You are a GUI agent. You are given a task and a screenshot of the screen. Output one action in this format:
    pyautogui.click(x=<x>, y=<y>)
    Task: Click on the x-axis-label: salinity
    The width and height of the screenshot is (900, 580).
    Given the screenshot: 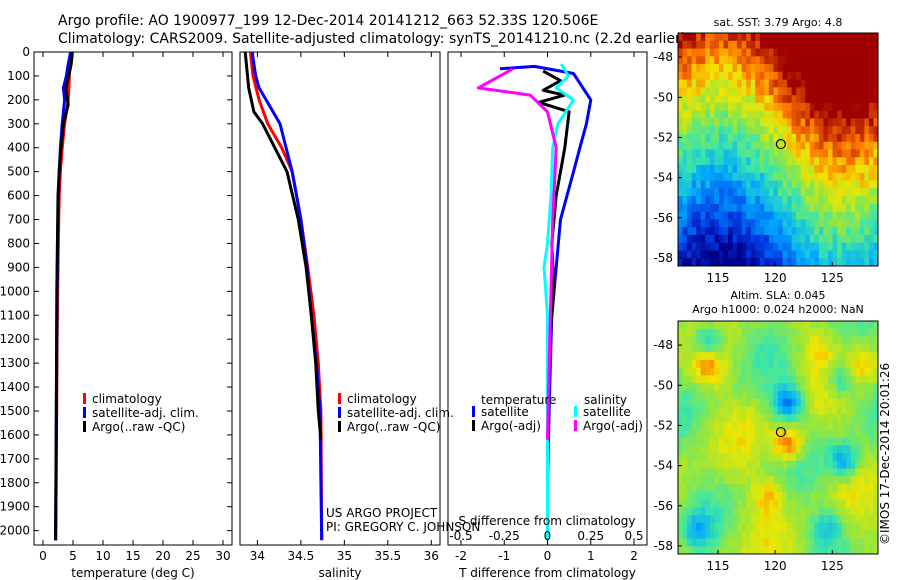 What is the action you would take?
    pyautogui.click(x=339, y=573)
    